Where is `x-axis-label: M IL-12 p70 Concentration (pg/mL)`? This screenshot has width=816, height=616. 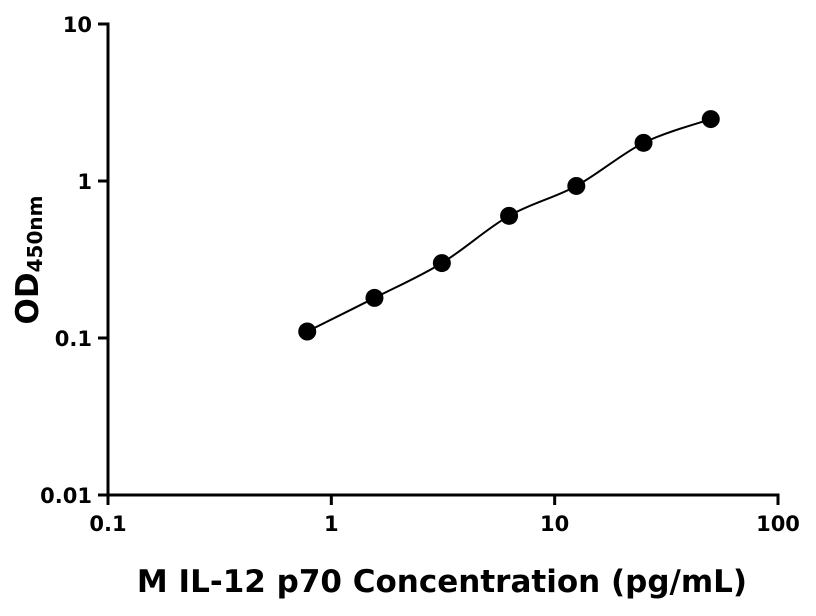 x-axis-label: M IL-12 p70 Concentration (pg/mL) is located at coordinates (442, 582).